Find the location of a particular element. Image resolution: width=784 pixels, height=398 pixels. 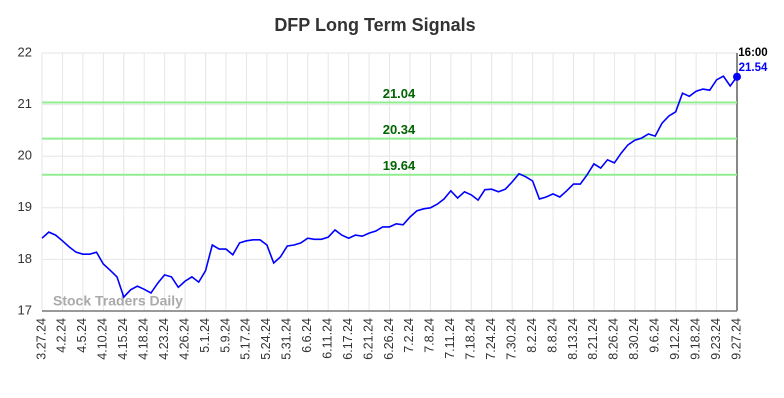

x-tick-label: 7.30.24 is located at coordinates (511, 339).